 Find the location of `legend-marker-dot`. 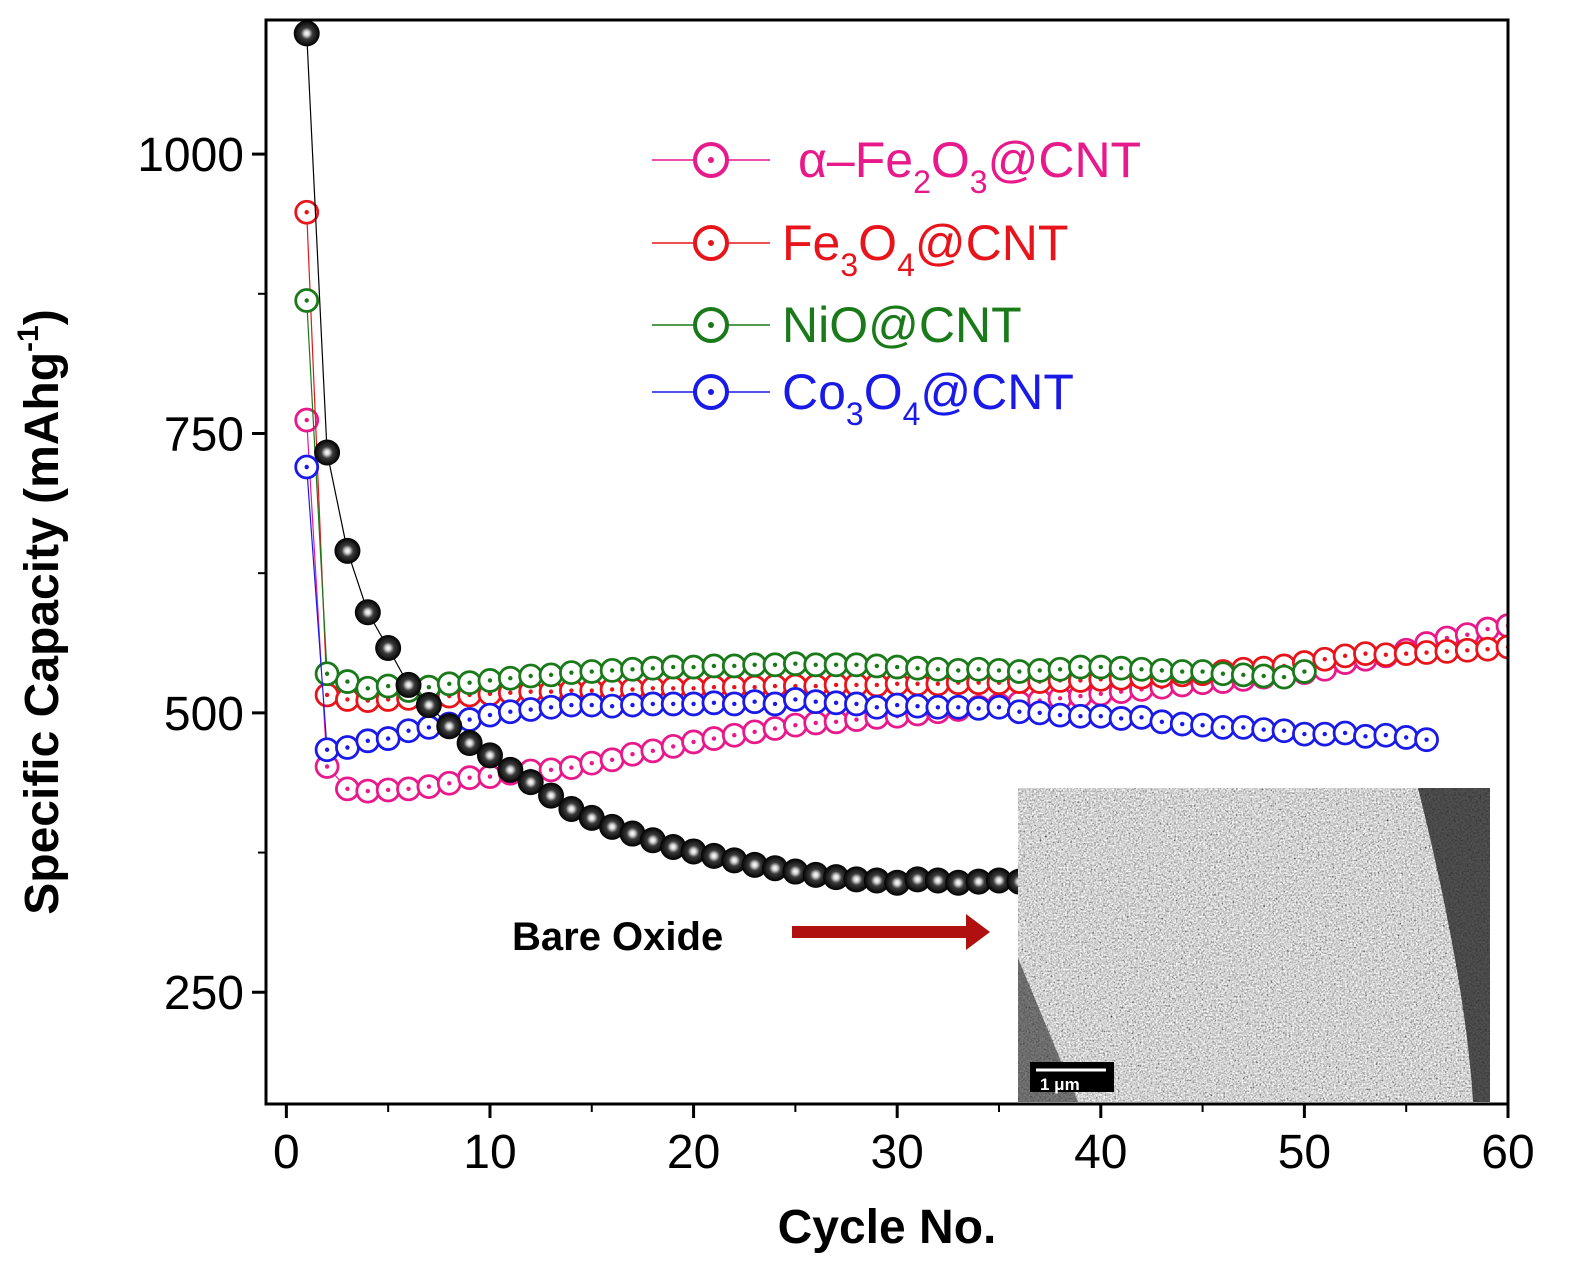

legend-marker-dot is located at coordinates (711, 243).